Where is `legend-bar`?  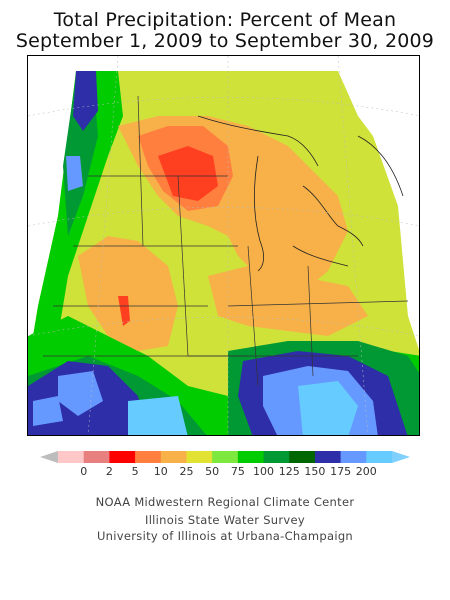 legend-bar is located at coordinates (225, 457).